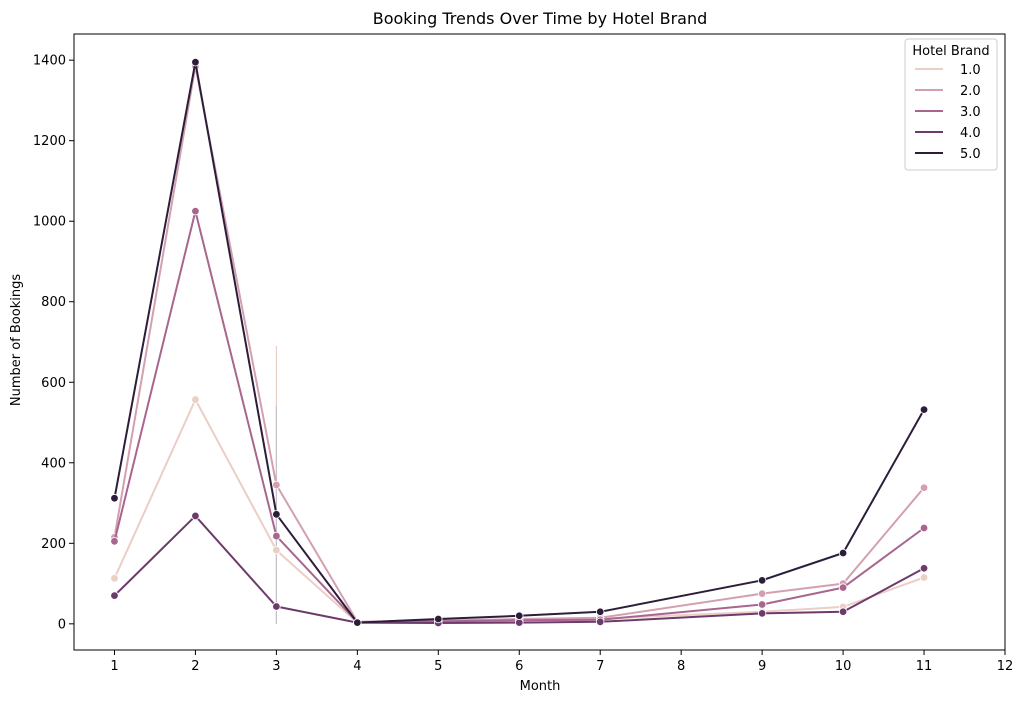  What do you see at coordinates (62, 624) in the screenshot?
I see `y-tick-label: 0` at bounding box center [62, 624].